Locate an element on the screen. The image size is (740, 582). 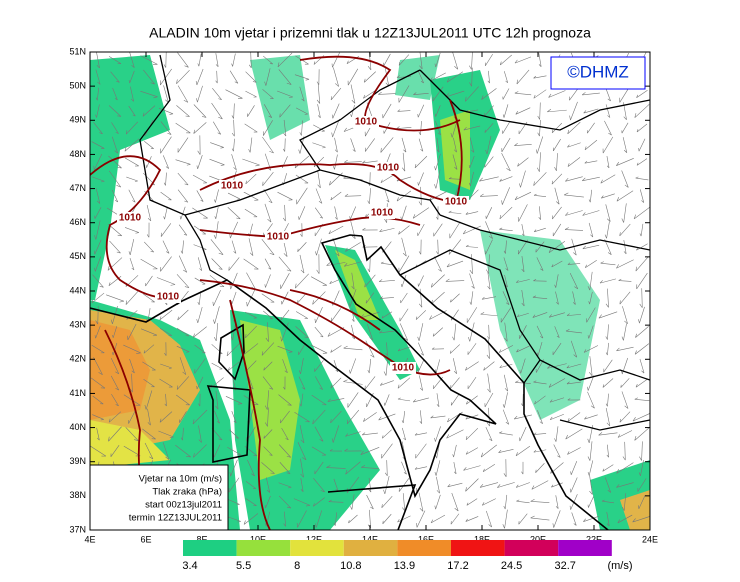
colorbar-label: 32.7 is located at coordinates (564, 566).